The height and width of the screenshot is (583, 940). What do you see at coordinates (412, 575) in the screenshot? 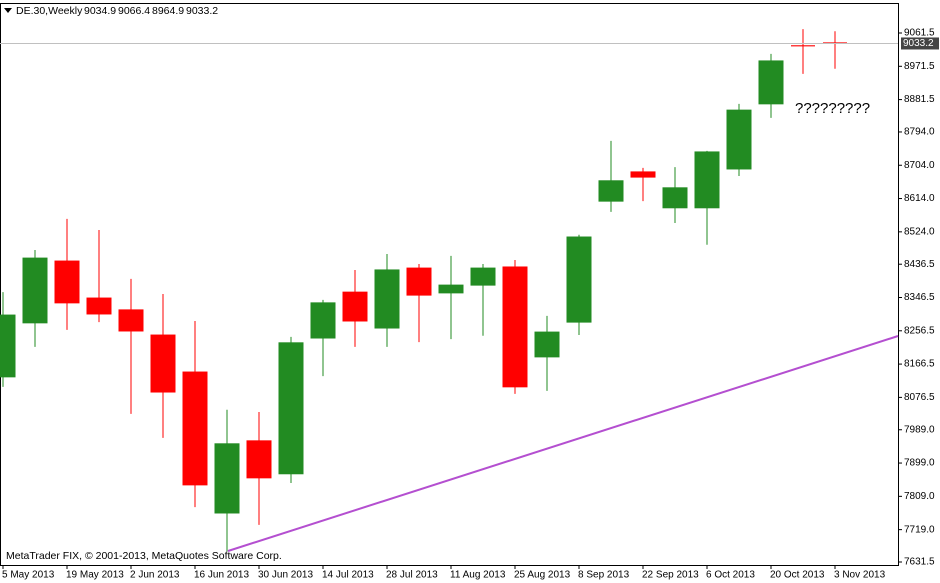
I see `x-tick-label: 28 Jul 2013` at bounding box center [412, 575].